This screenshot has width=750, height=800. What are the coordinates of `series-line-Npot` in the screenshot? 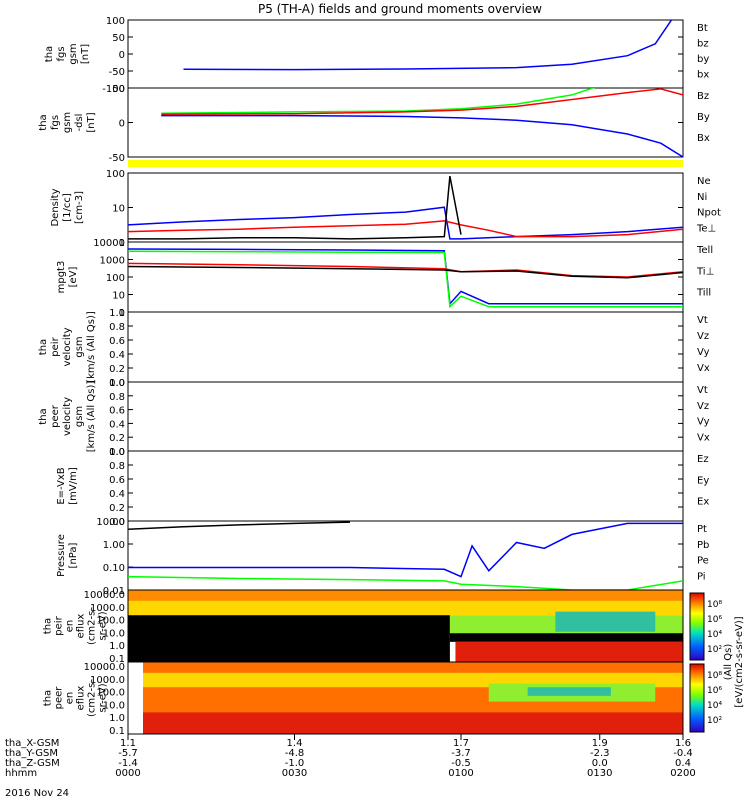 It's located at (405, 223).